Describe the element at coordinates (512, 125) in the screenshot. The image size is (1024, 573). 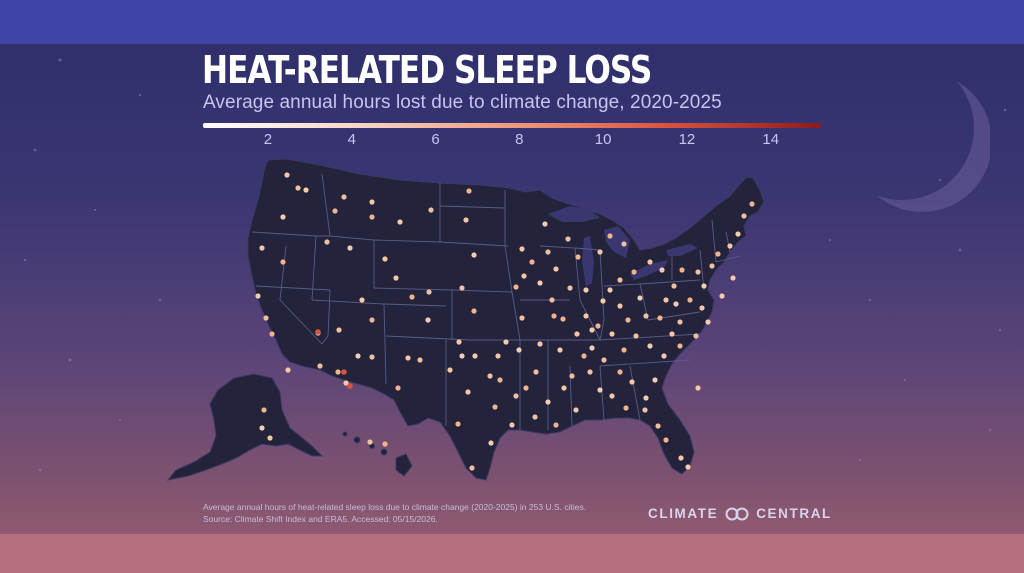
I see `legend-color-scale` at that location.